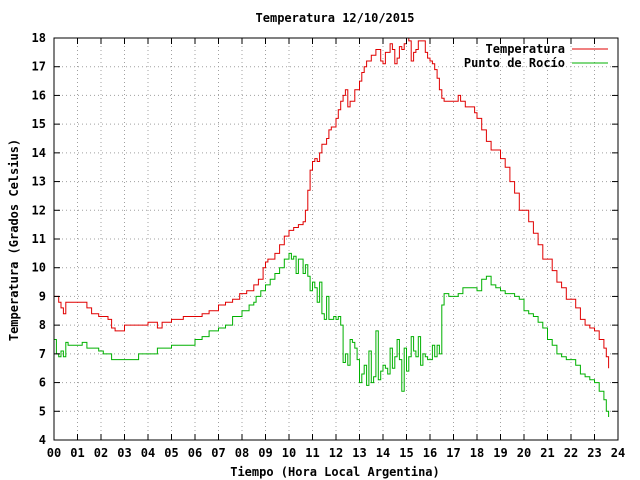 The height and width of the screenshot is (480, 640). What do you see at coordinates (39, 239) in the screenshot?
I see `y-tick-label: 11` at bounding box center [39, 239].